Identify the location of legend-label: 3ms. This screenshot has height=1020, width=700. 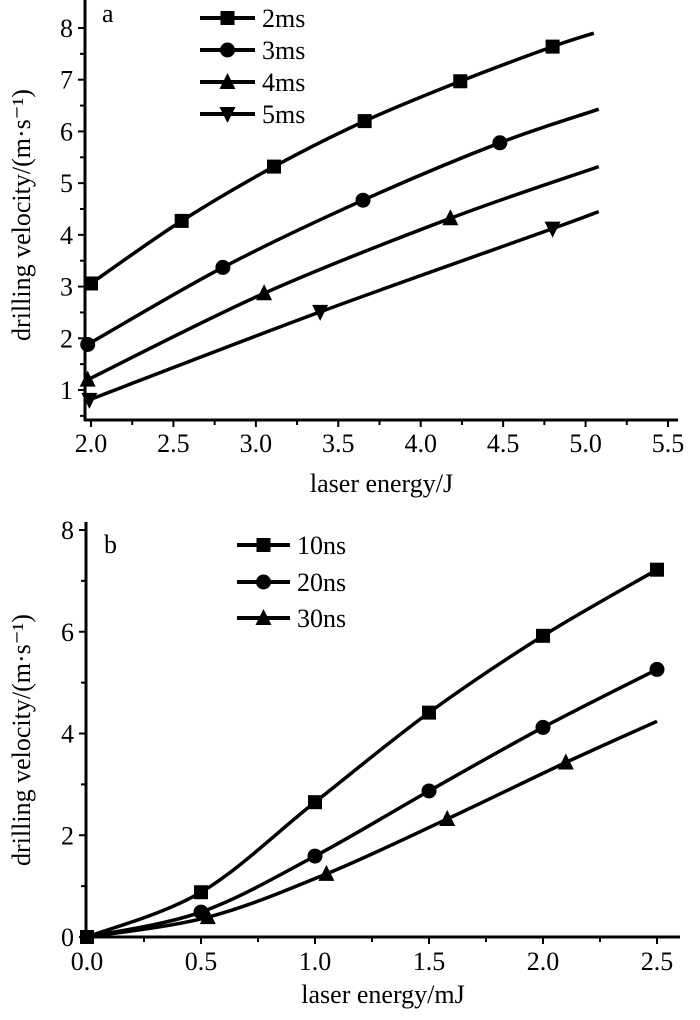
(283, 50).